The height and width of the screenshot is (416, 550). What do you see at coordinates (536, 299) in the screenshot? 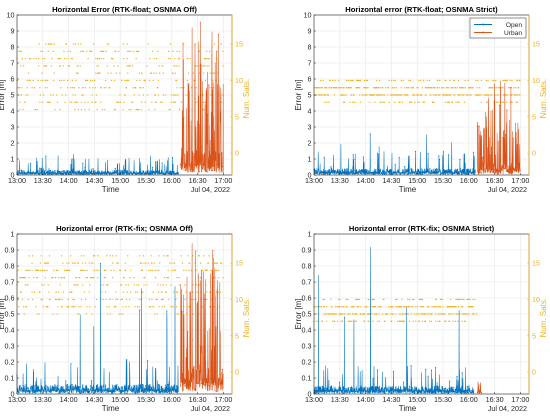
I see `y2-tick-label: 10` at bounding box center [536, 299].